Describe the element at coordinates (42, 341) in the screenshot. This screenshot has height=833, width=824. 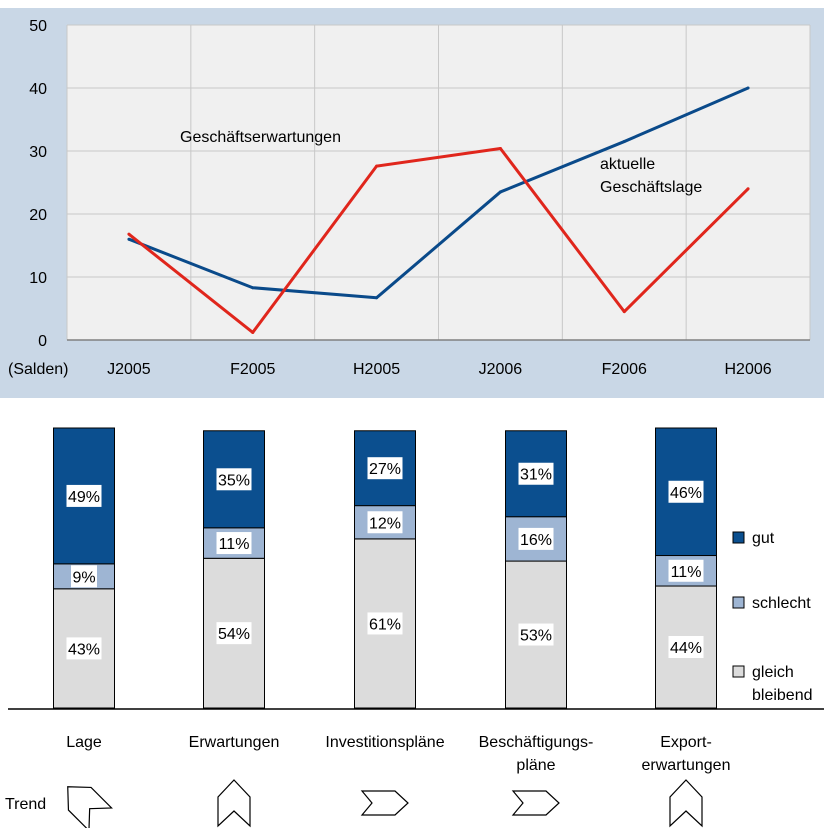
I see `y-tick-label: 0` at that location.